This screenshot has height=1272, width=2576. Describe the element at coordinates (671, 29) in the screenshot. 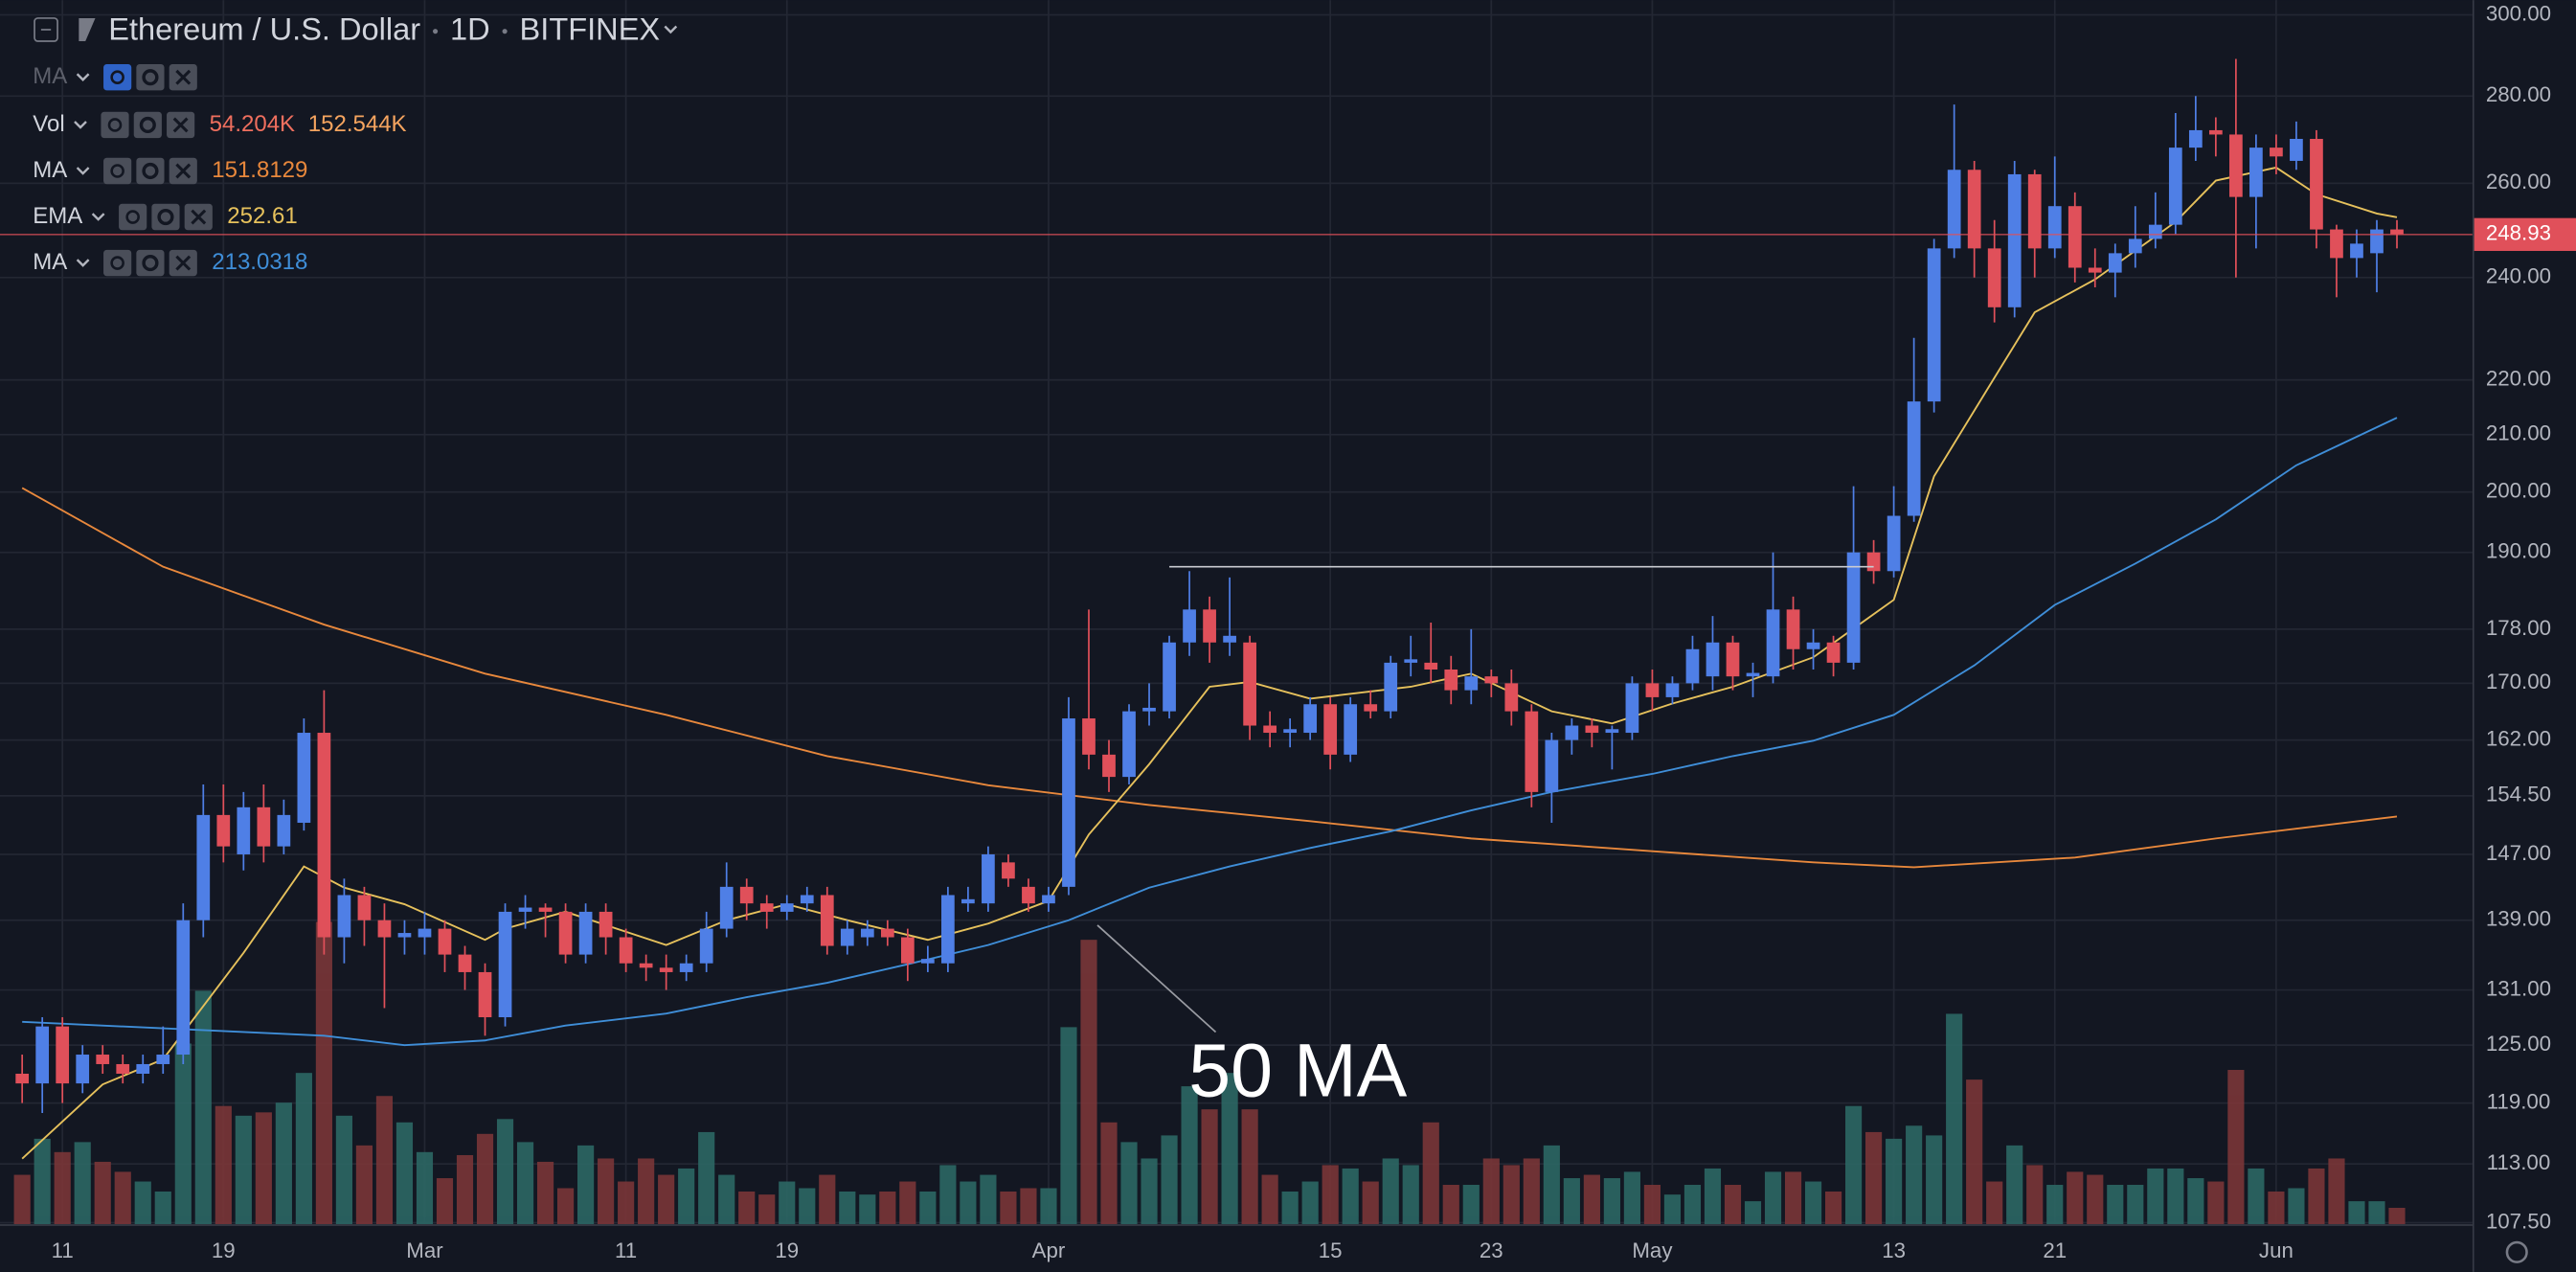

I see `symbol-menu` at that location.